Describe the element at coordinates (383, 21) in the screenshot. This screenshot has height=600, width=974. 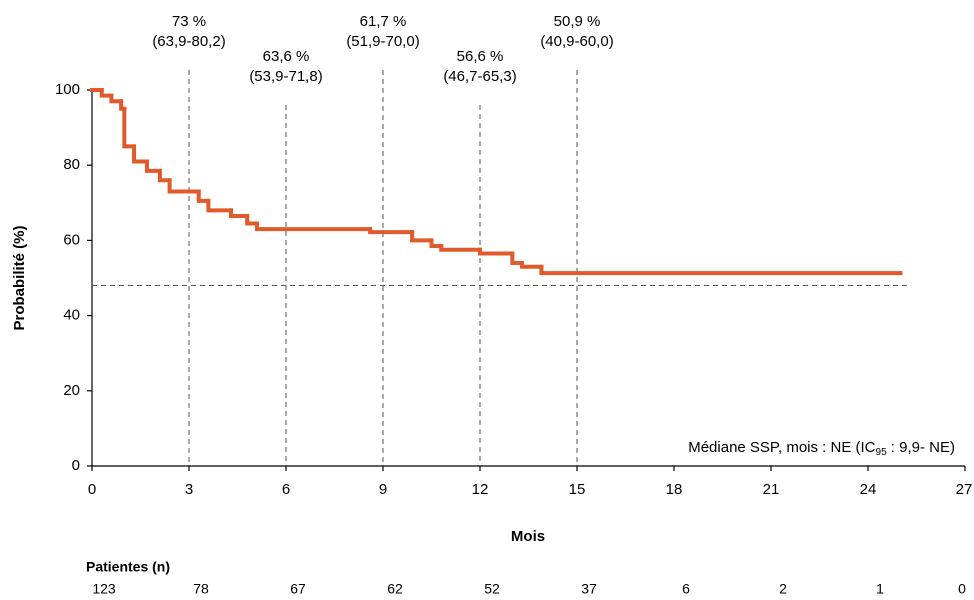
I see `annotation-label: 61,7 %` at that location.